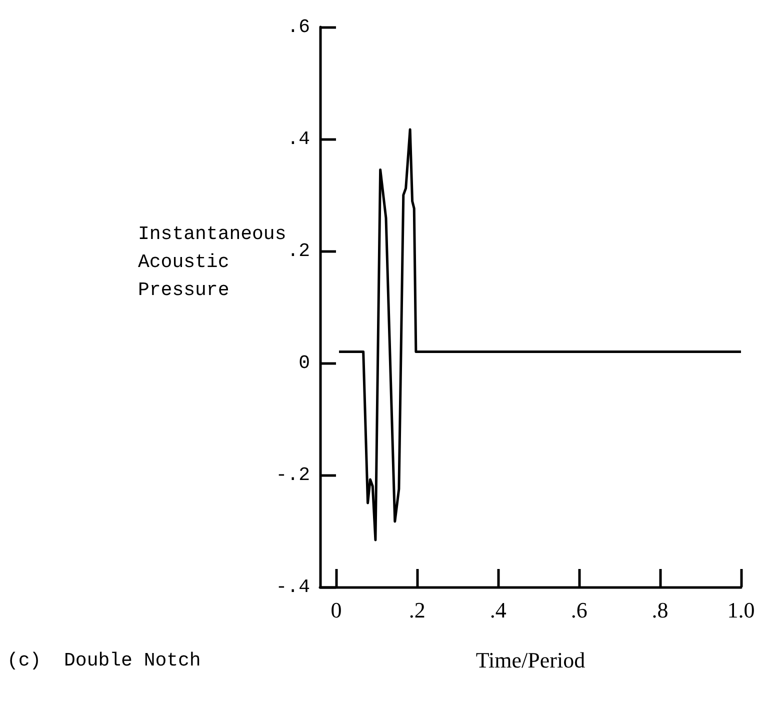  What do you see at coordinates (298, 27) in the screenshot?
I see `y-tick-label: .6` at bounding box center [298, 27].